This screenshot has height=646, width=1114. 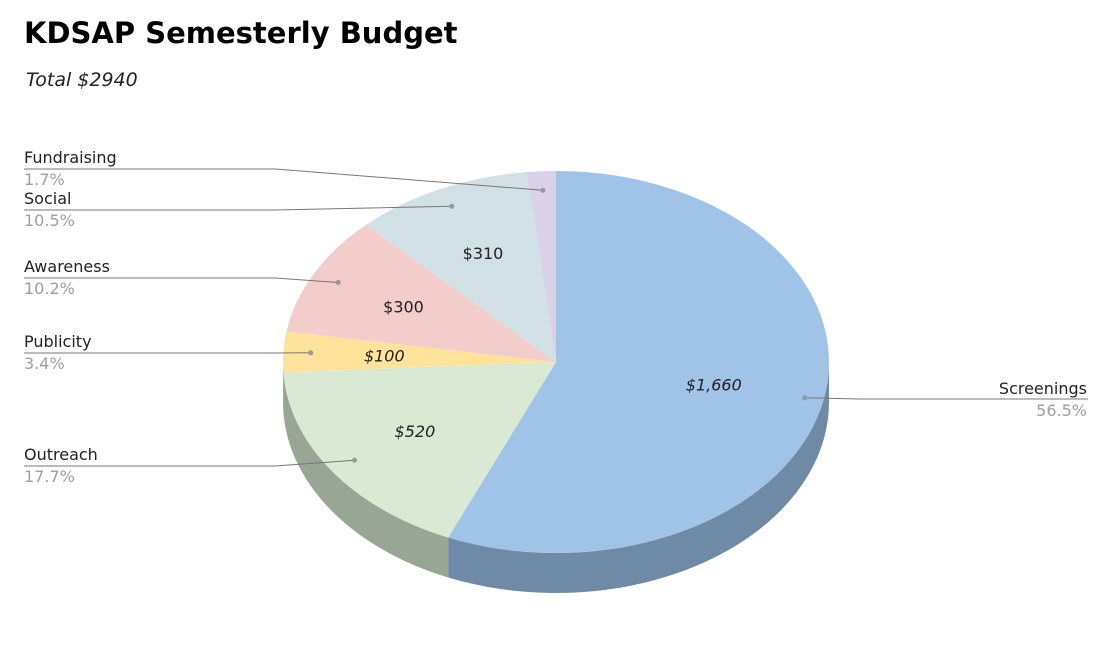 What do you see at coordinates (403, 306) in the screenshot?
I see `value-label-awareness: $300` at bounding box center [403, 306].